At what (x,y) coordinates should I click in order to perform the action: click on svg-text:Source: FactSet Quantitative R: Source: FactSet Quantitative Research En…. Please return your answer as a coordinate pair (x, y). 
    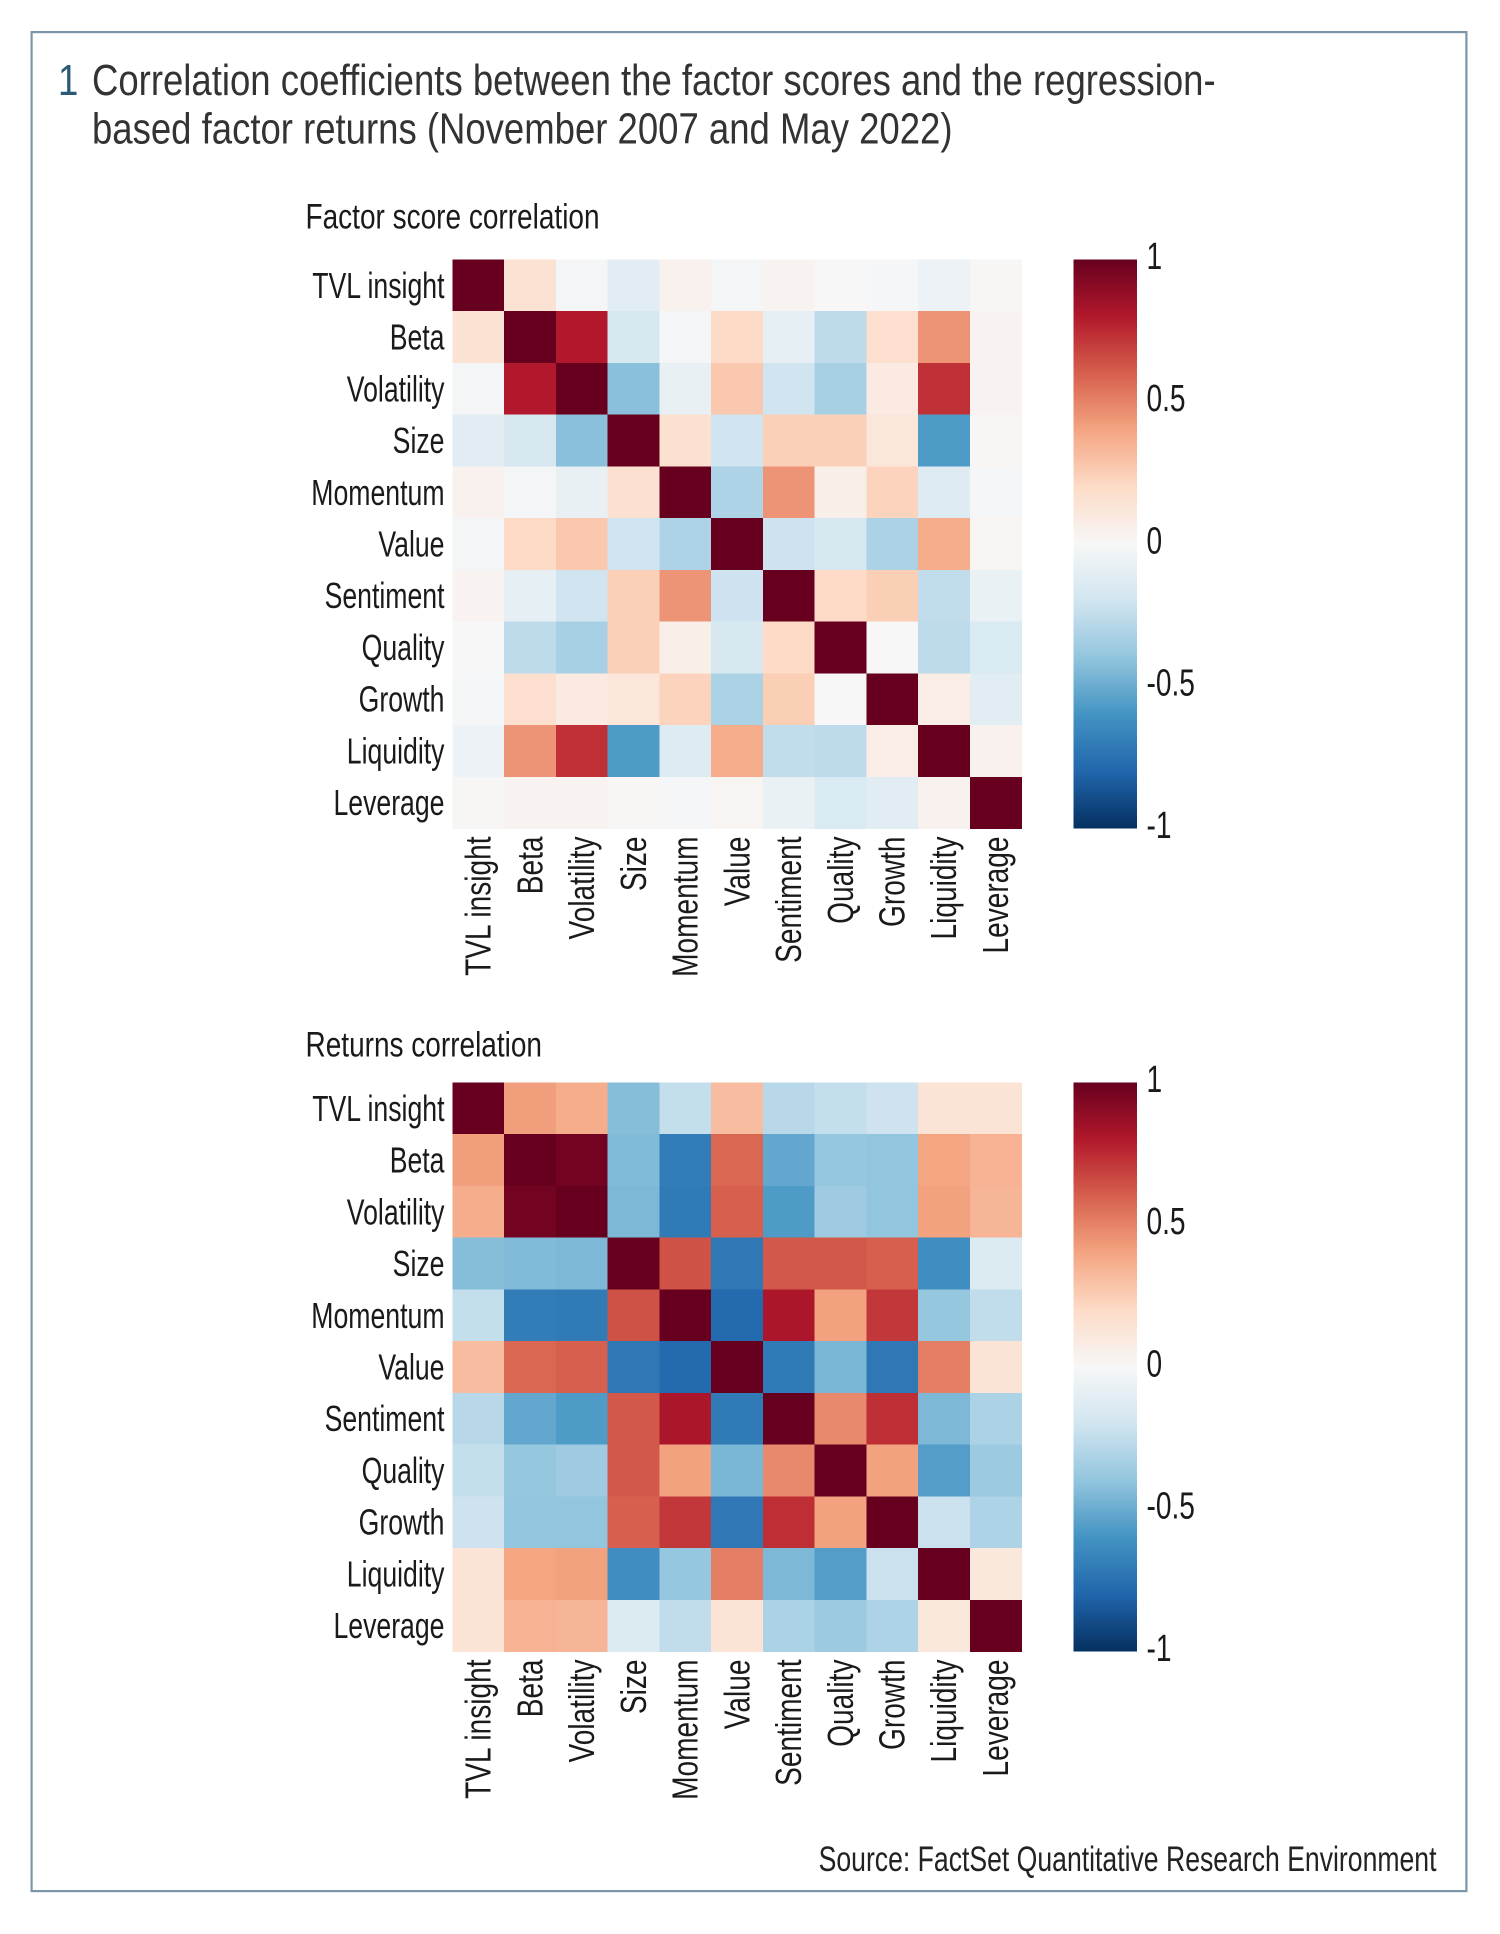
    Looking at the image, I should click on (1128, 1858).